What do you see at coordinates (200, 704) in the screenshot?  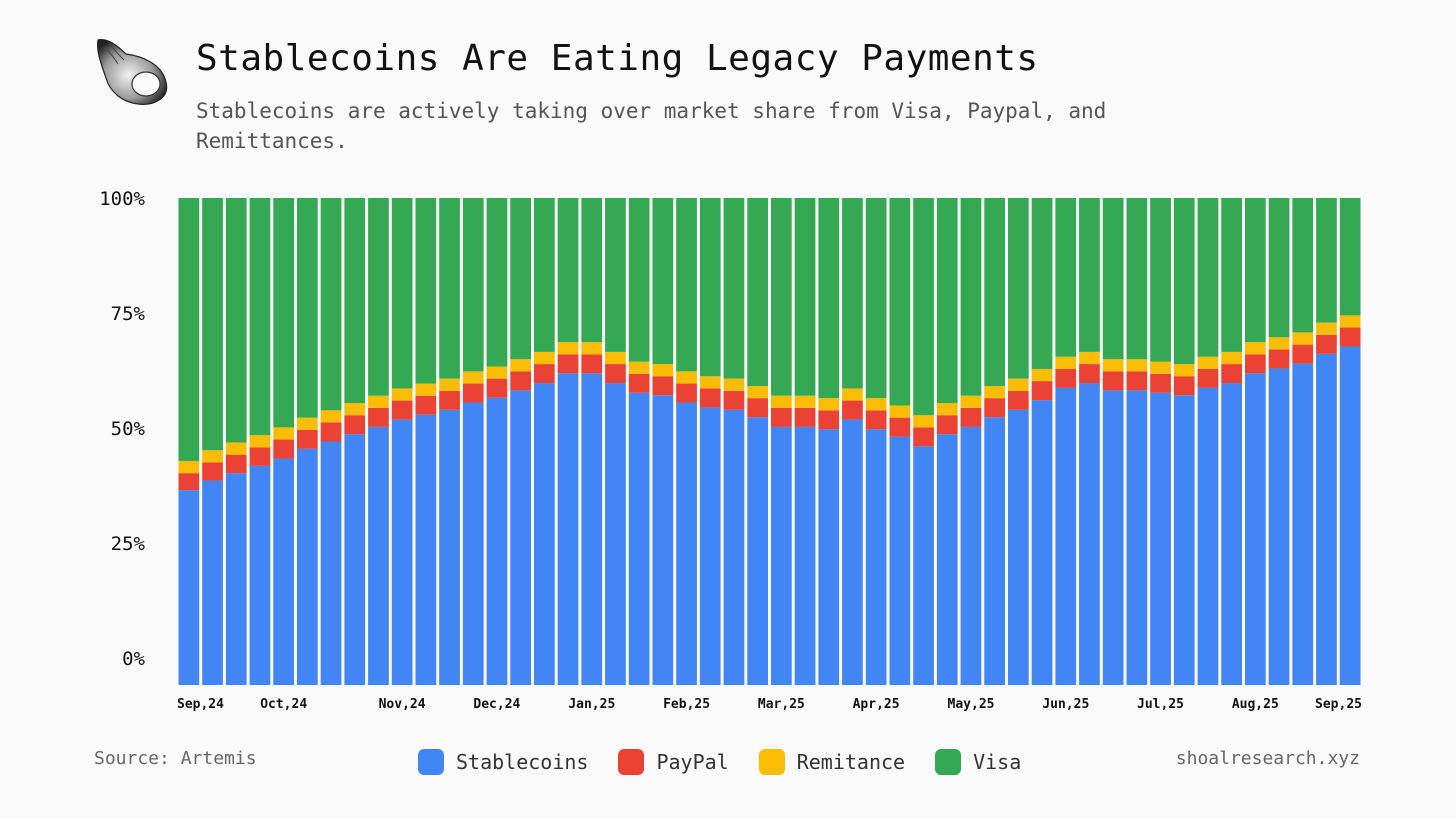 I see `x-tick-label: Sep,24` at bounding box center [200, 704].